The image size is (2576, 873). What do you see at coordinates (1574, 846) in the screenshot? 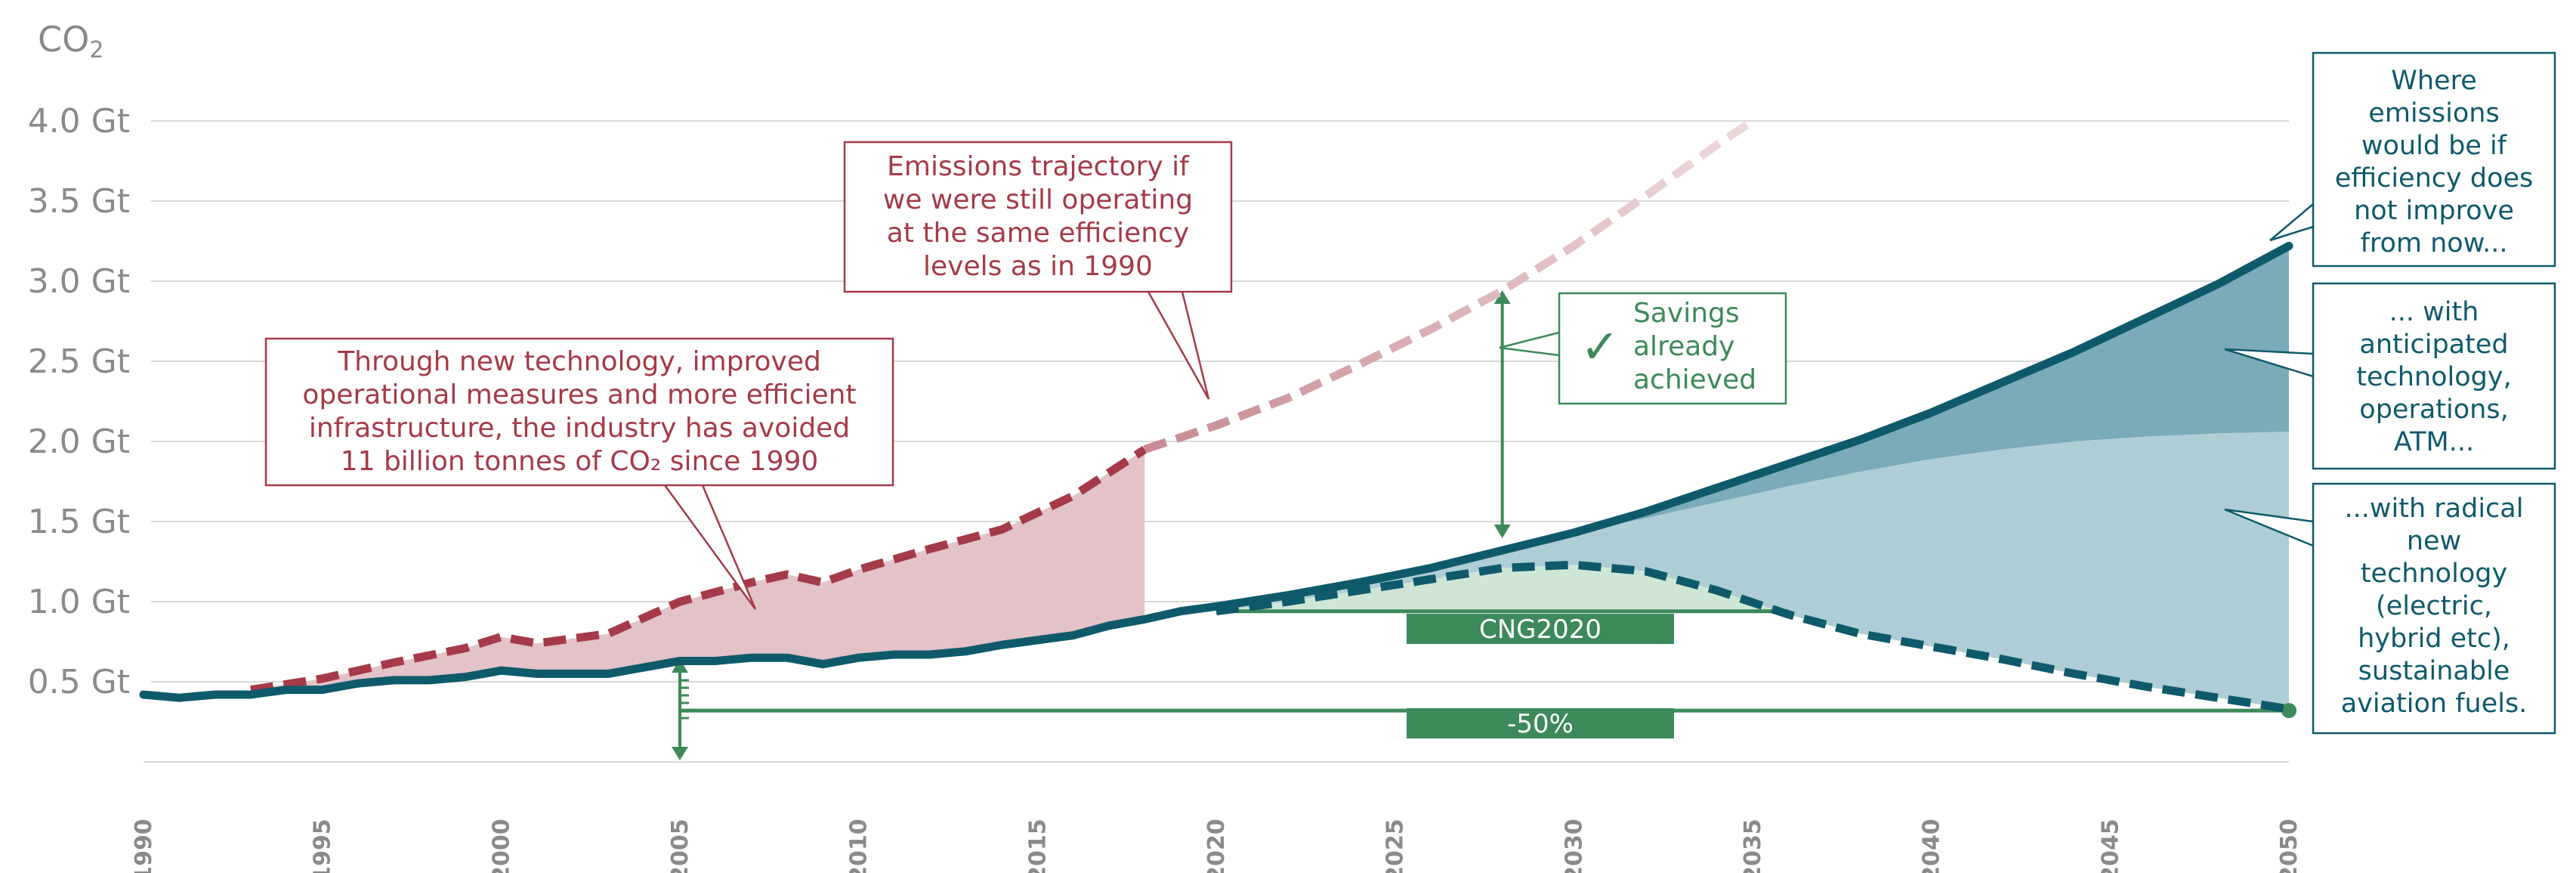
I see `x-tick-label: 2030` at bounding box center [1574, 846].